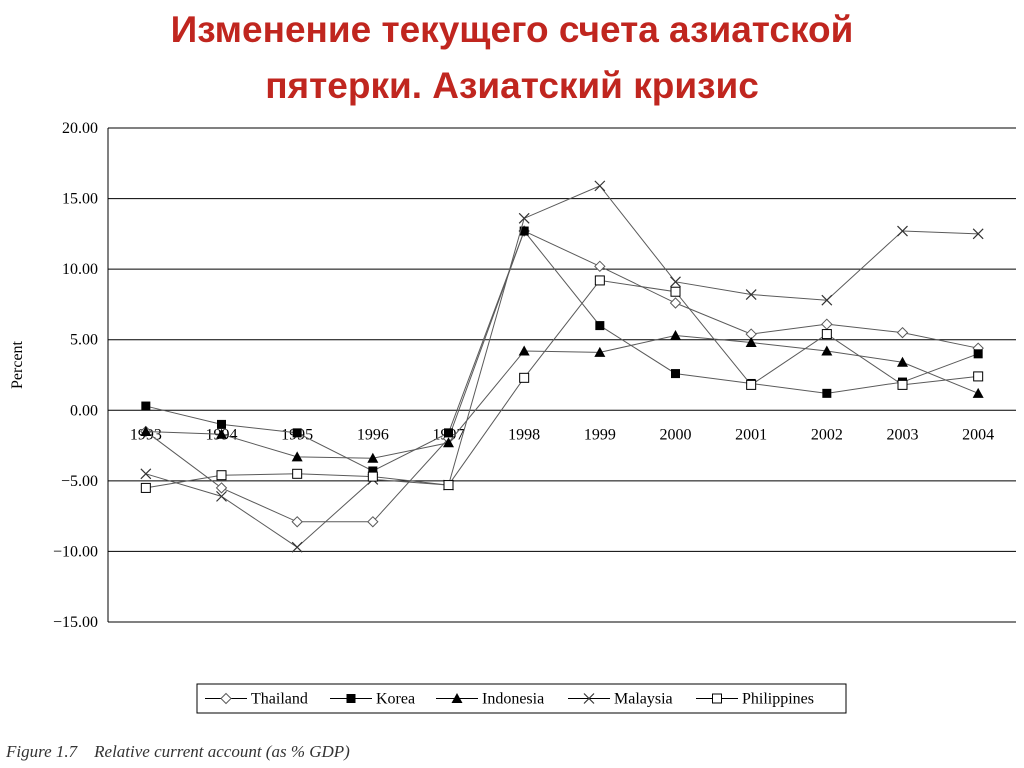 This screenshot has width=1024, height=768. What do you see at coordinates (751, 434) in the screenshot?
I see `x-tick-label: 2001` at bounding box center [751, 434].